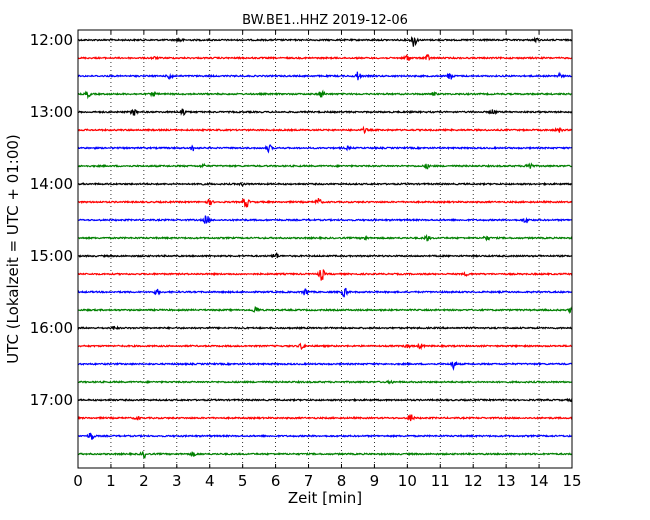 This screenshot has width=650, height=520. What do you see at coordinates (243, 481) in the screenshot?
I see `x-tick-label: 5` at bounding box center [243, 481].